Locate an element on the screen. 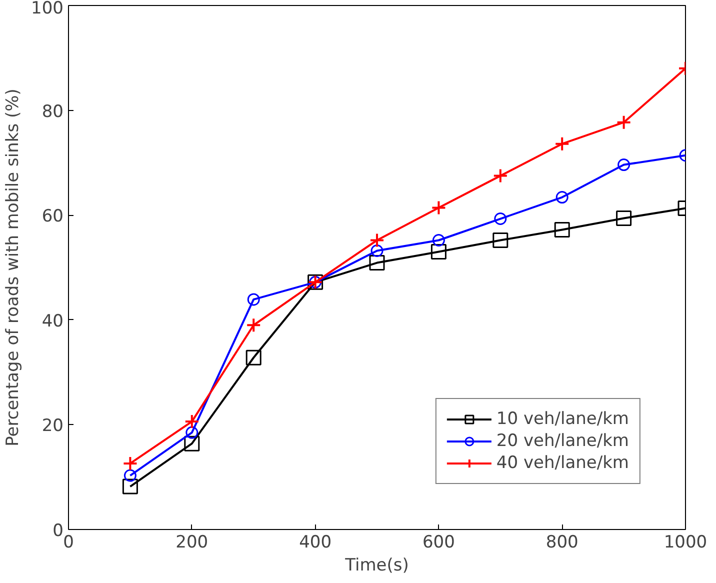 The height and width of the screenshot is (583, 716). legend-label: 10 veh/lane/km is located at coordinates (562, 419).